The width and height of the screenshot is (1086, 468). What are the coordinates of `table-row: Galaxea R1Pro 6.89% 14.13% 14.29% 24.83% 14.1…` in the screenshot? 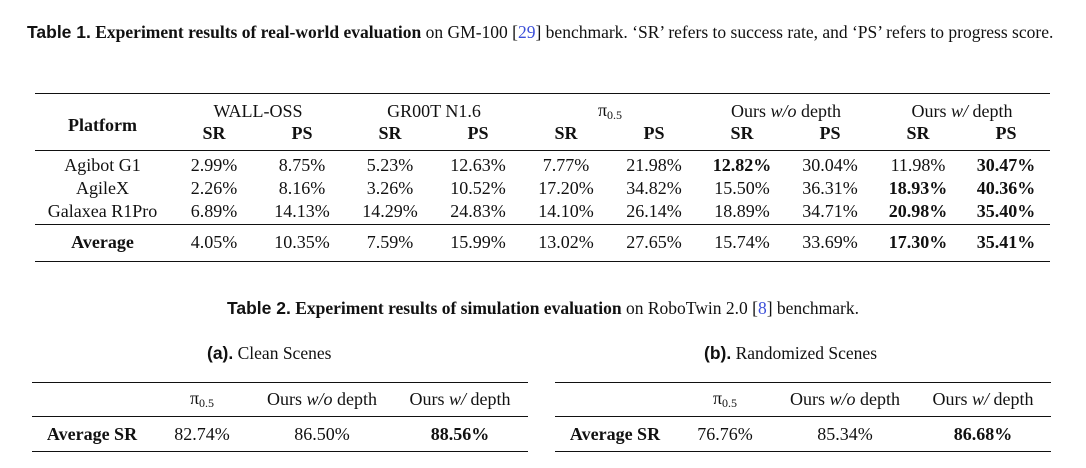 It's located at (542, 212).